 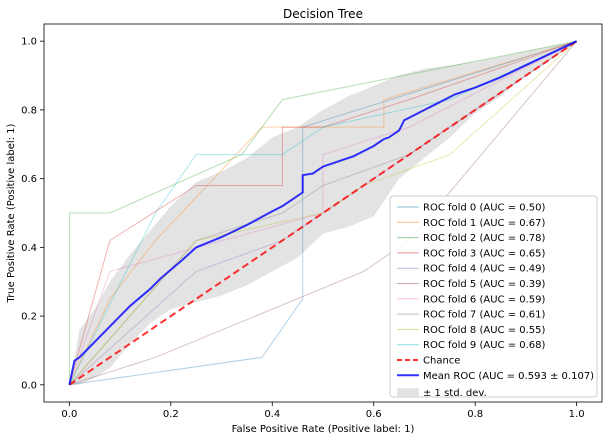 What do you see at coordinates (11, 213) in the screenshot?
I see `y-axis-label: True Positive Rate (Positive label: 1)` at bounding box center [11, 213].